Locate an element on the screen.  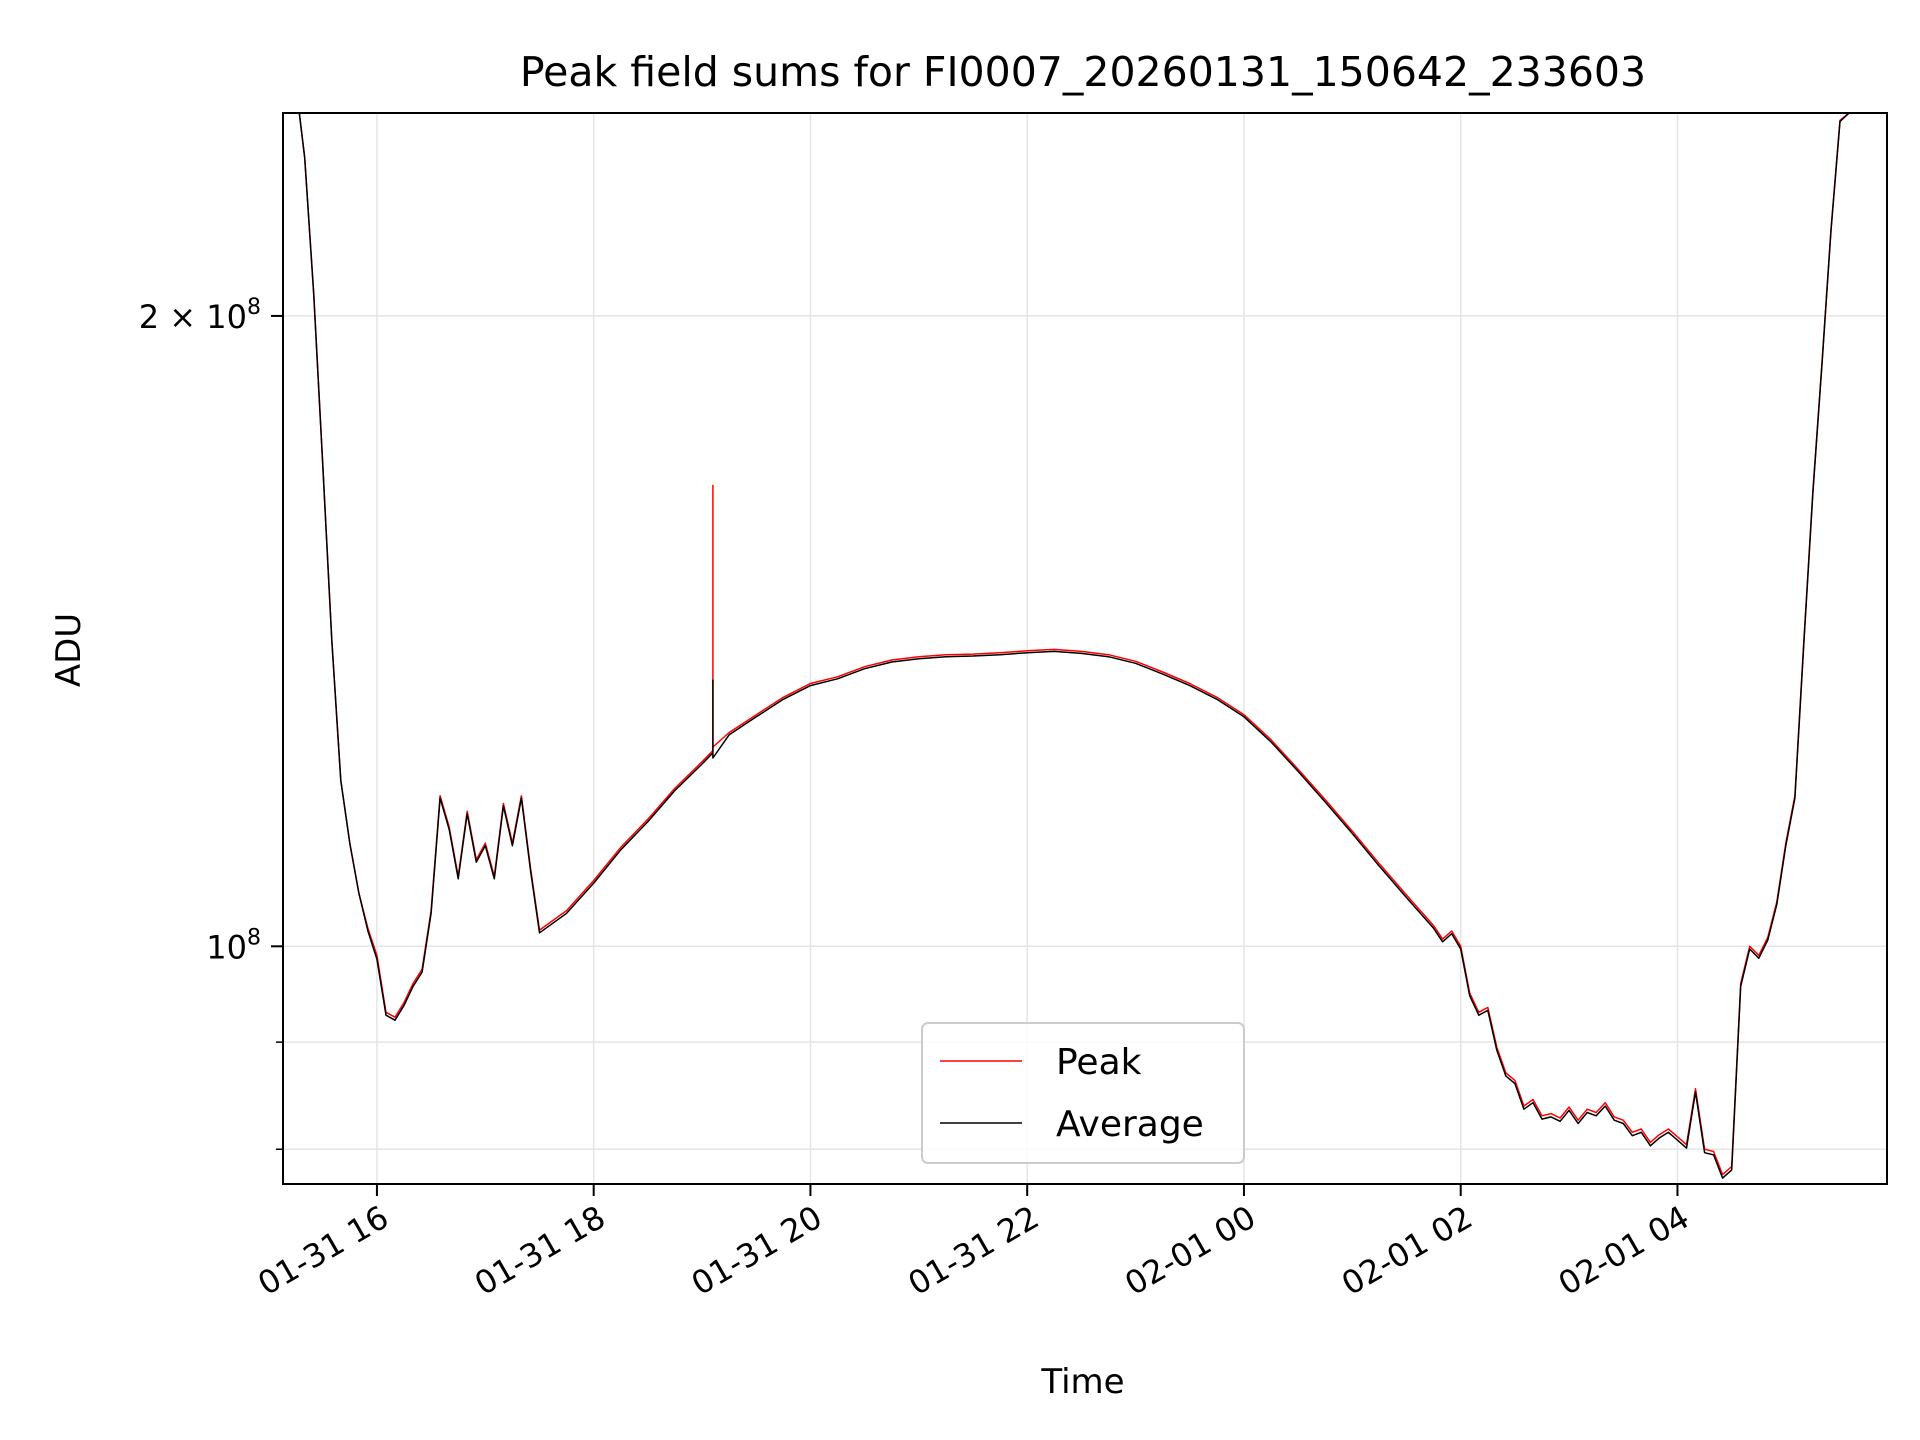
legend-box is located at coordinates (1083, 1093).